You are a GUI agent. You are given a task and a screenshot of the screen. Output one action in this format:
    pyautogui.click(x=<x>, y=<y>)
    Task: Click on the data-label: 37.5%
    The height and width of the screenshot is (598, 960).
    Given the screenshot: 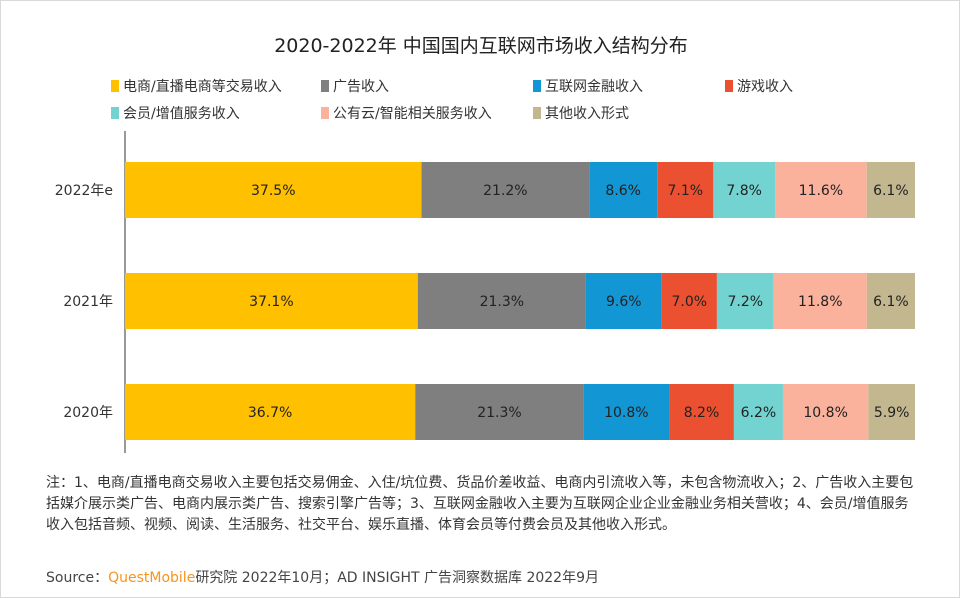 What is the action you would take?
    pyautogui.click(x=273, y=191)
    